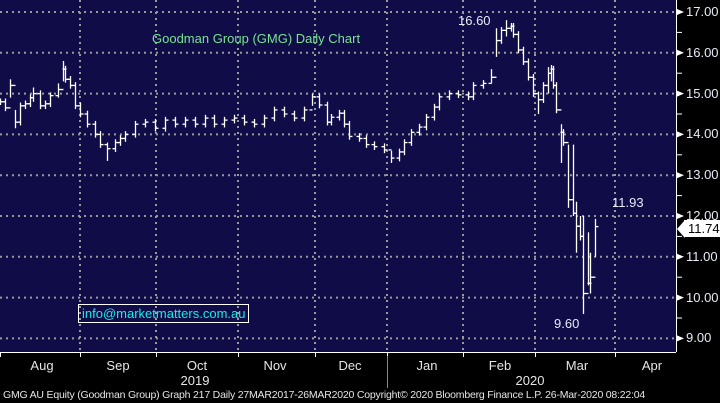 The width and height of the screenshot is (720, 403). What do you see at coordinates (702, 93) in the screenshot?
I see `y-tick-label: 15.00` at bounding box center [702, 93].